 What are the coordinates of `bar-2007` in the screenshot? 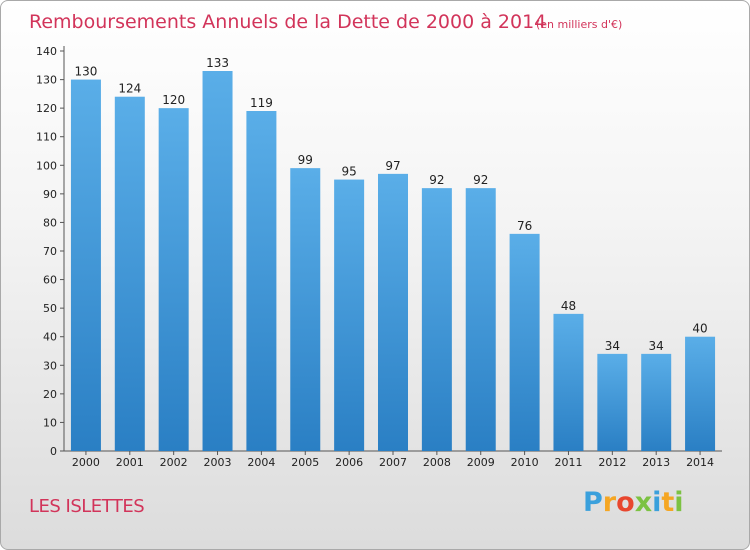 It's located at (393, 312).